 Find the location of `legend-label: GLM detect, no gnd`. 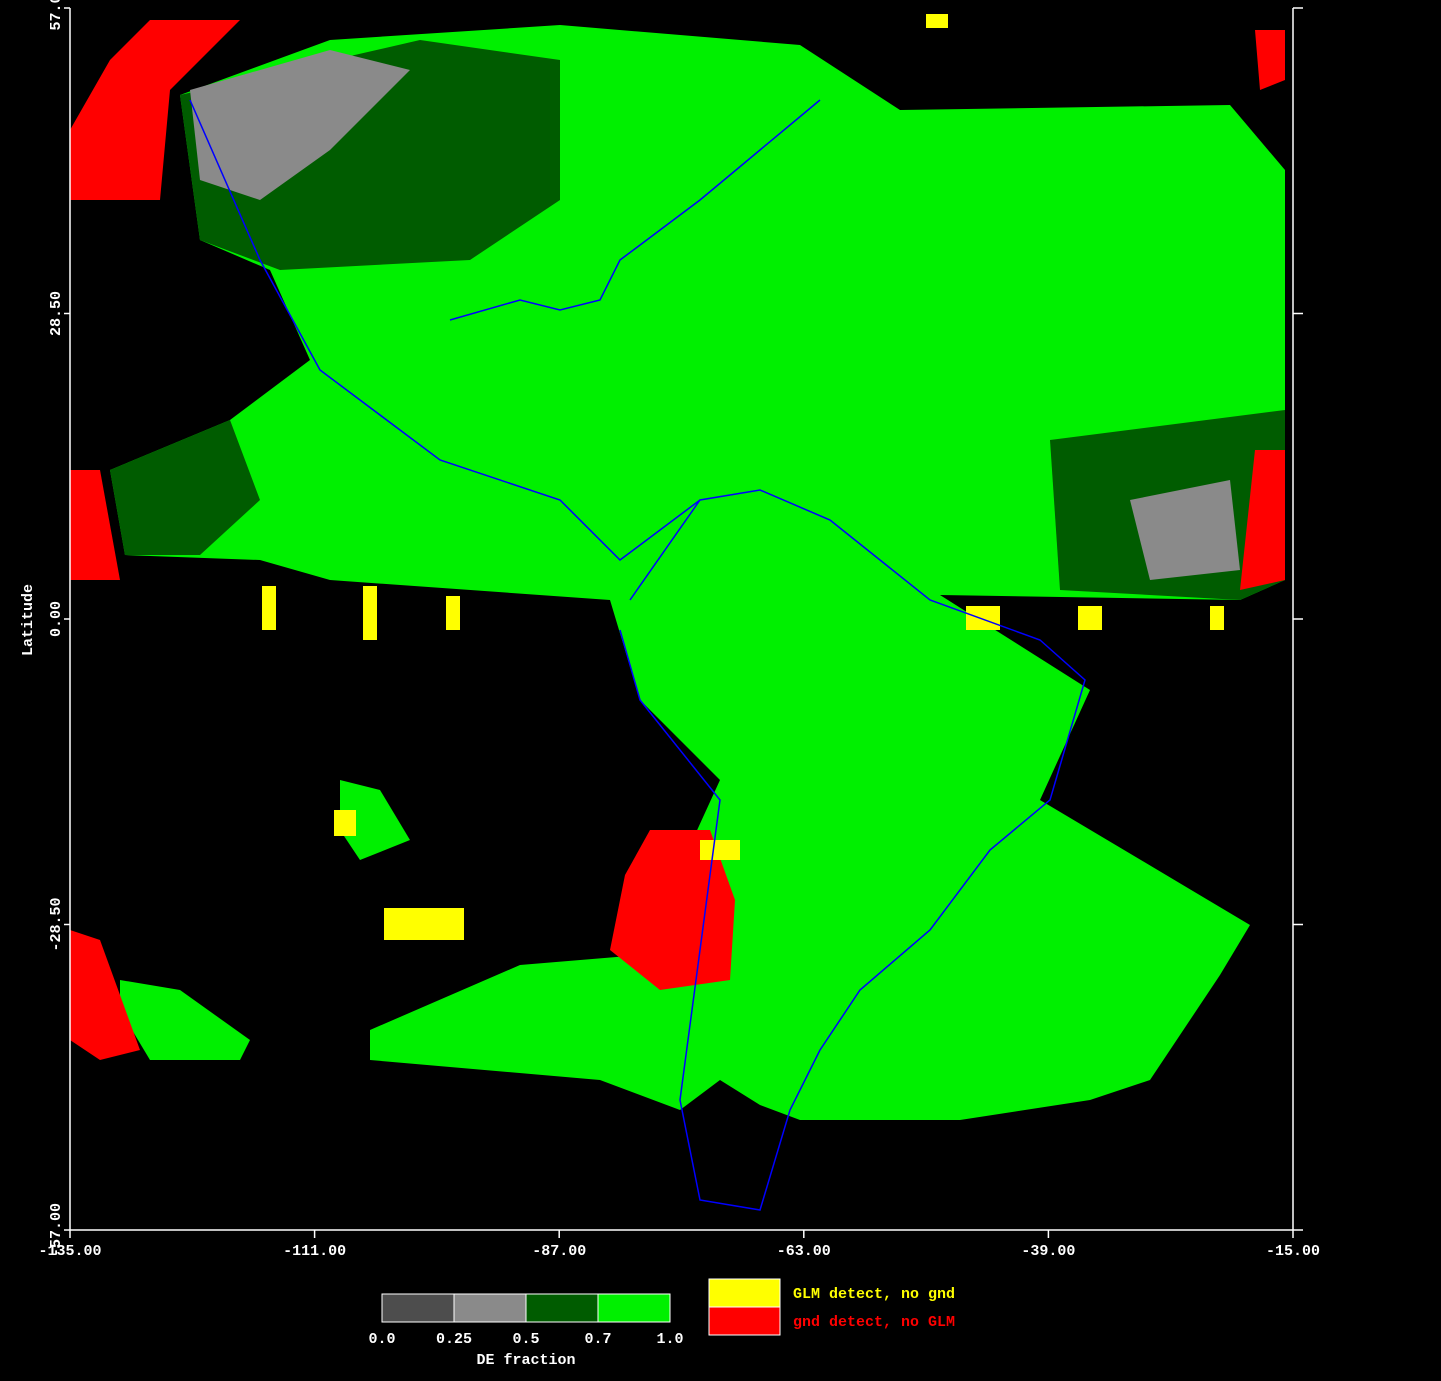

legend-label: GLM detect, no gnd is located at coordinates (874, 1294).